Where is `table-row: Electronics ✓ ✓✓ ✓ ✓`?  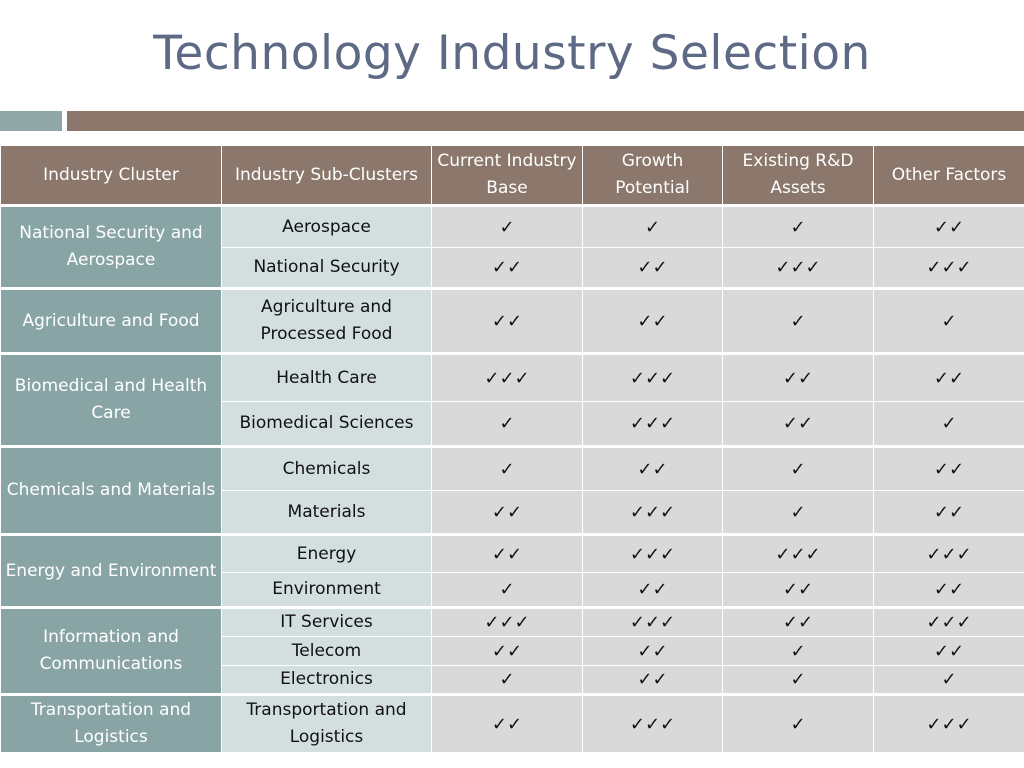
table-row: Electronics ✓ ✓✓ ✓ ✓ is located at coordinates (512, 680).